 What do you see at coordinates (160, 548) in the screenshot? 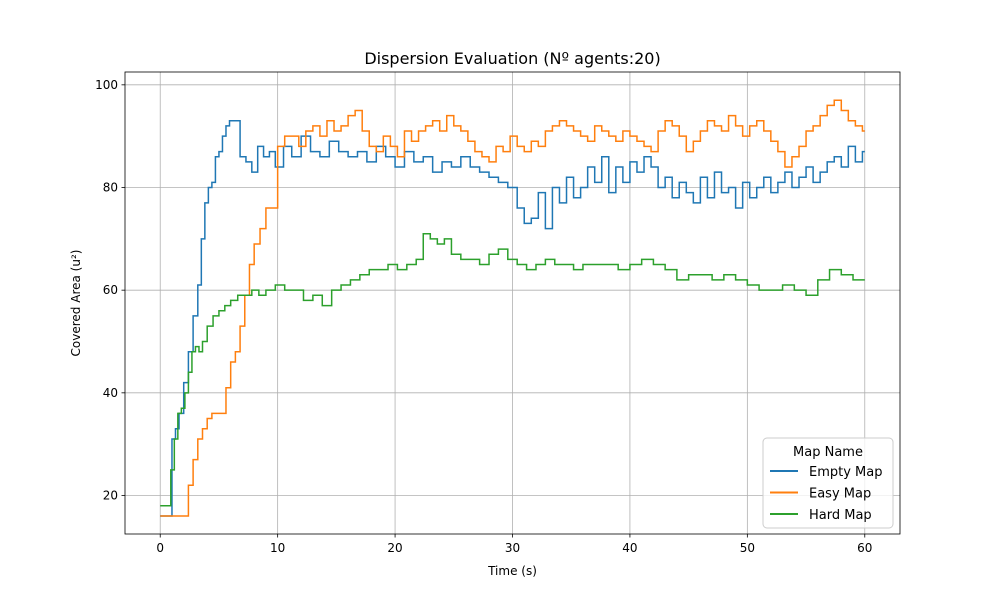
I see `x-tick-label: 0` at bounding box center [160, 548].